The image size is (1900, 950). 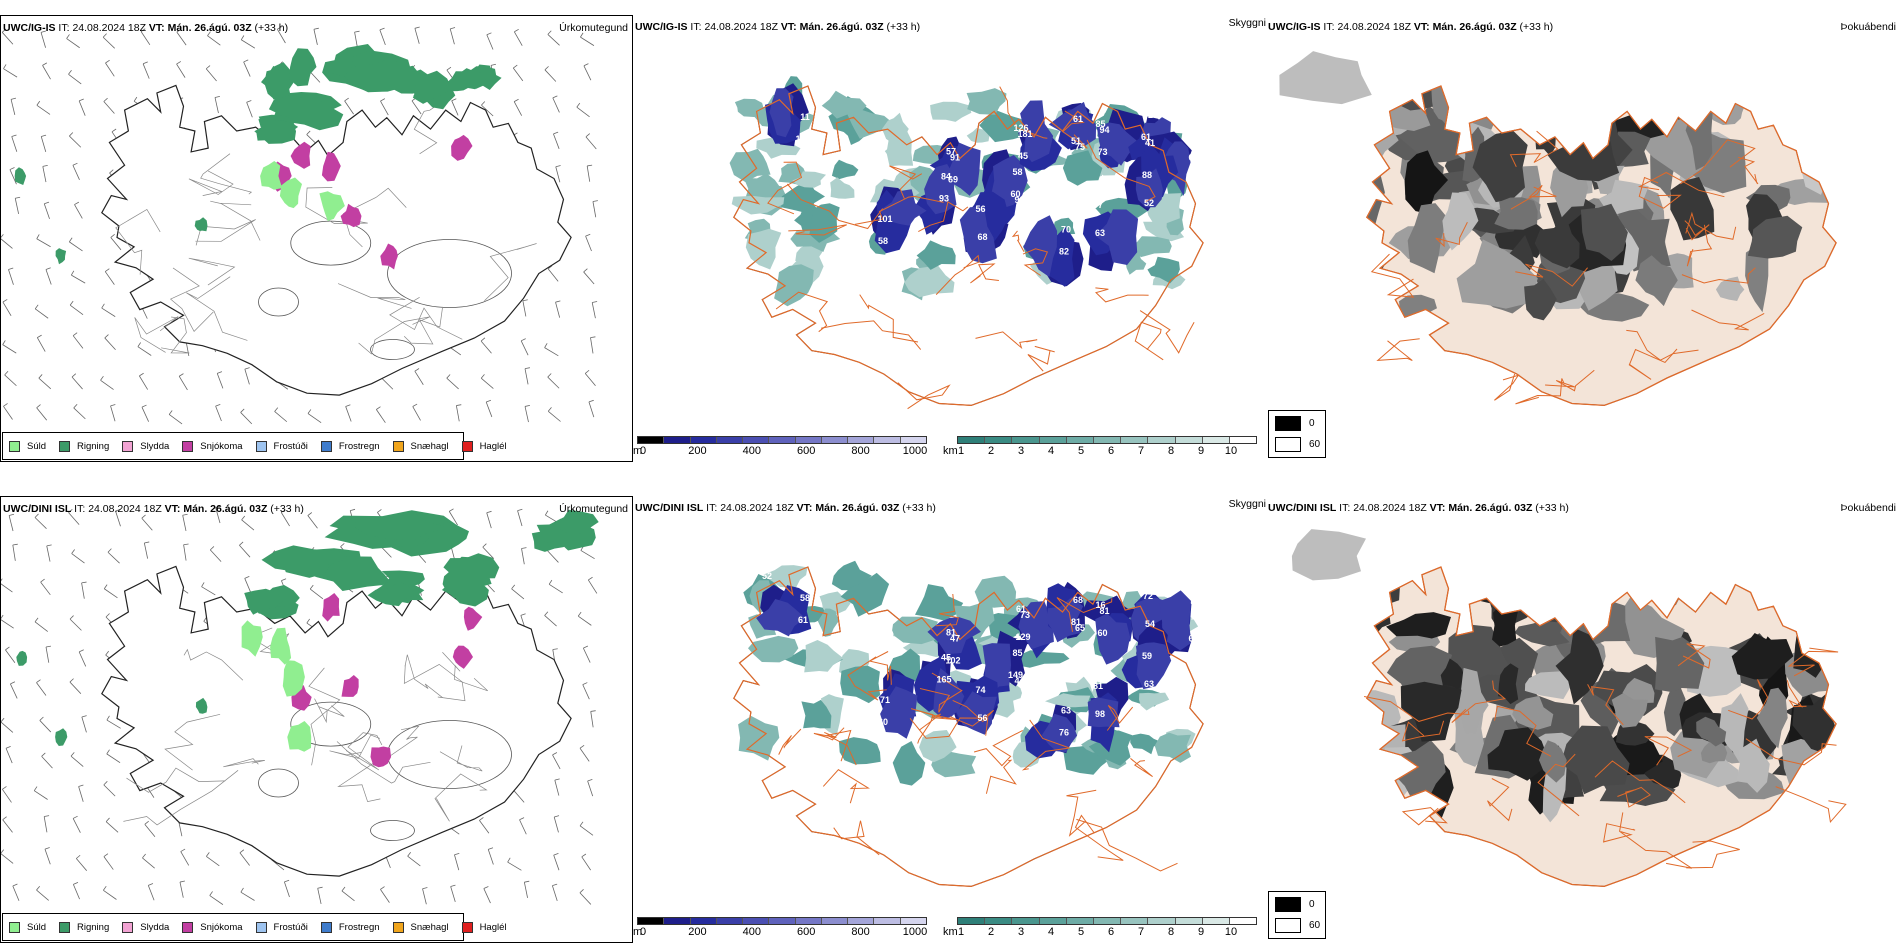 What do you see at coordinates (946, 177) in the screenshot?
I see `cloud-base-label: 84` at bounding box center [946, 177].